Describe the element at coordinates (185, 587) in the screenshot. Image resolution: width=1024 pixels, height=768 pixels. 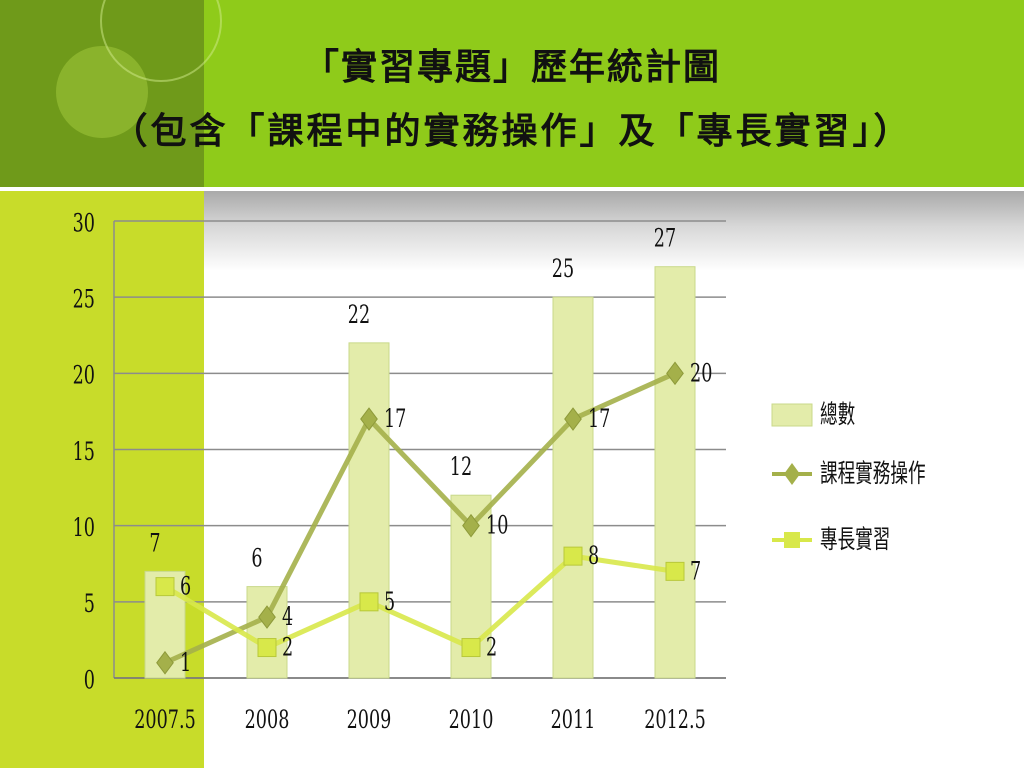
I see `specialty-value-label: 6` at that location.